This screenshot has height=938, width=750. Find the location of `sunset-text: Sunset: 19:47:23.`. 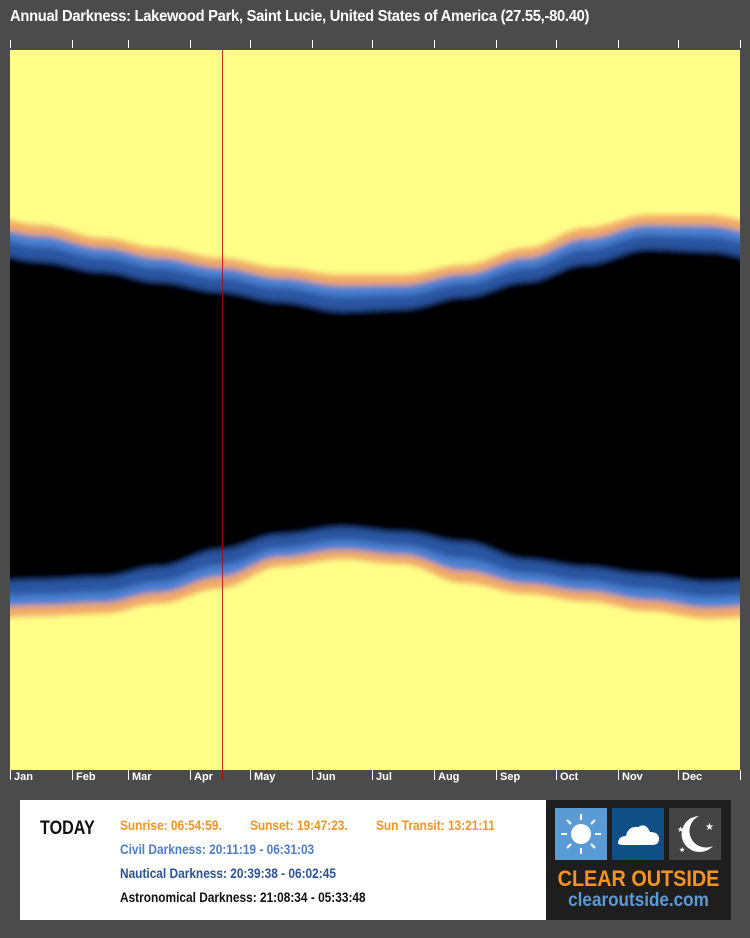

sunset-text: Sunset: 19:47:23. is located at coordinates (299, 825).